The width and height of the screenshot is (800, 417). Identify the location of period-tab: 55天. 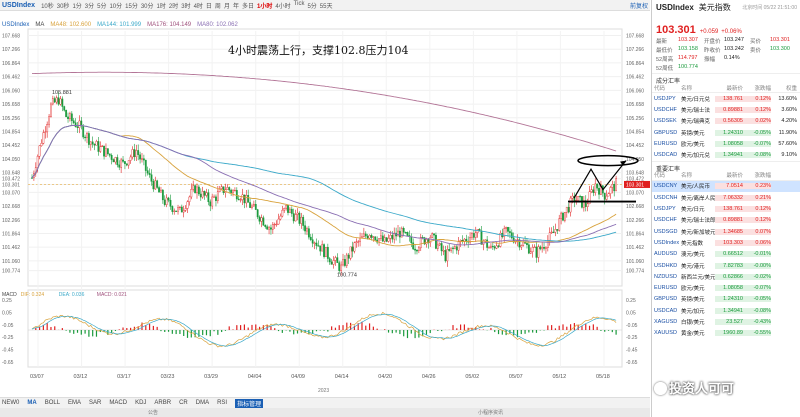
(326, 6).